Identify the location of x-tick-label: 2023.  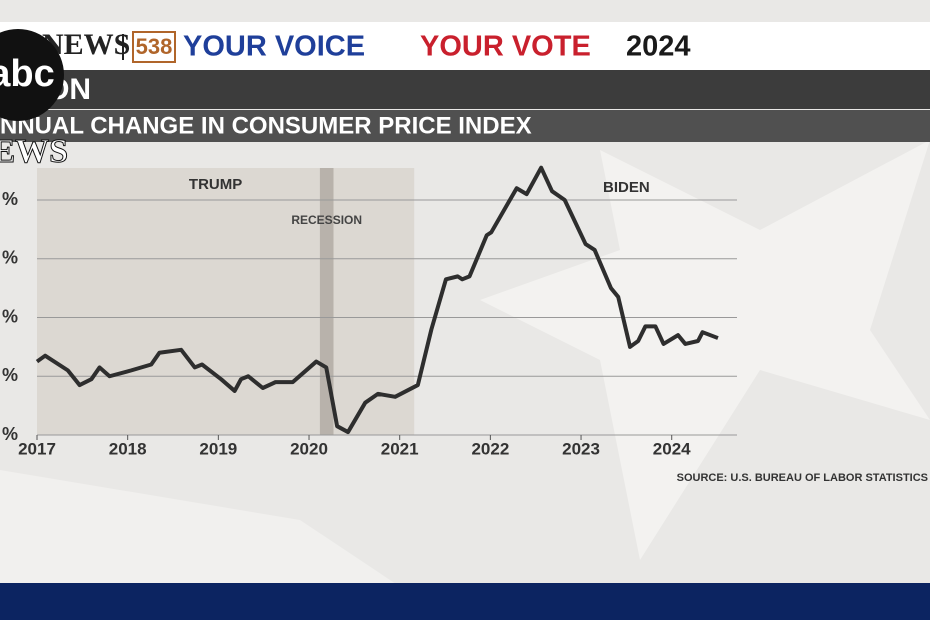
(581, 448).